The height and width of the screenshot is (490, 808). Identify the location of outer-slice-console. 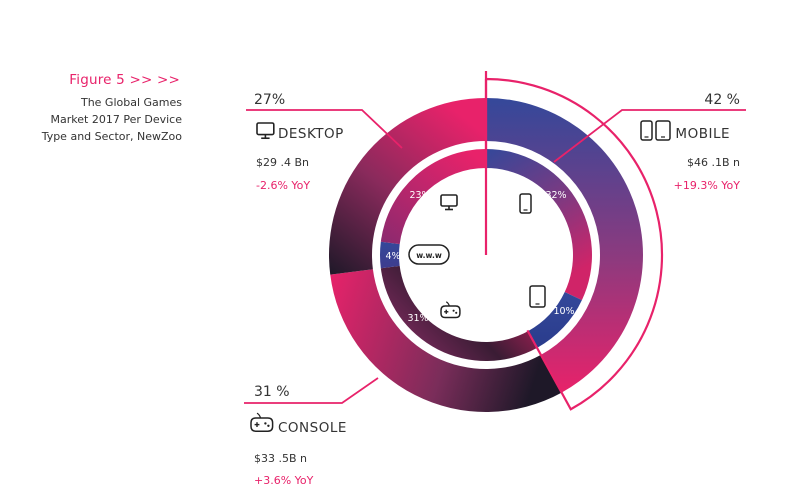
(446, 340).